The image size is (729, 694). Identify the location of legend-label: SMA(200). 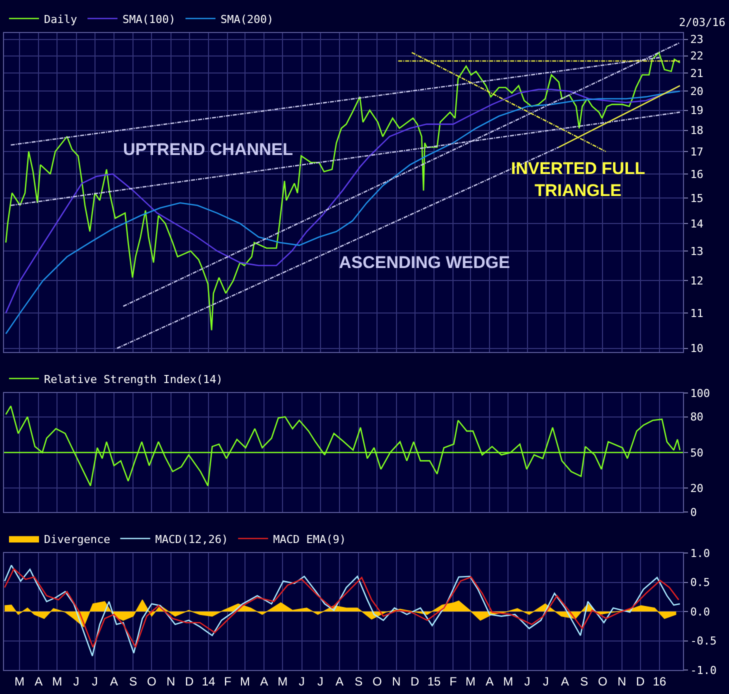
(247, 19).